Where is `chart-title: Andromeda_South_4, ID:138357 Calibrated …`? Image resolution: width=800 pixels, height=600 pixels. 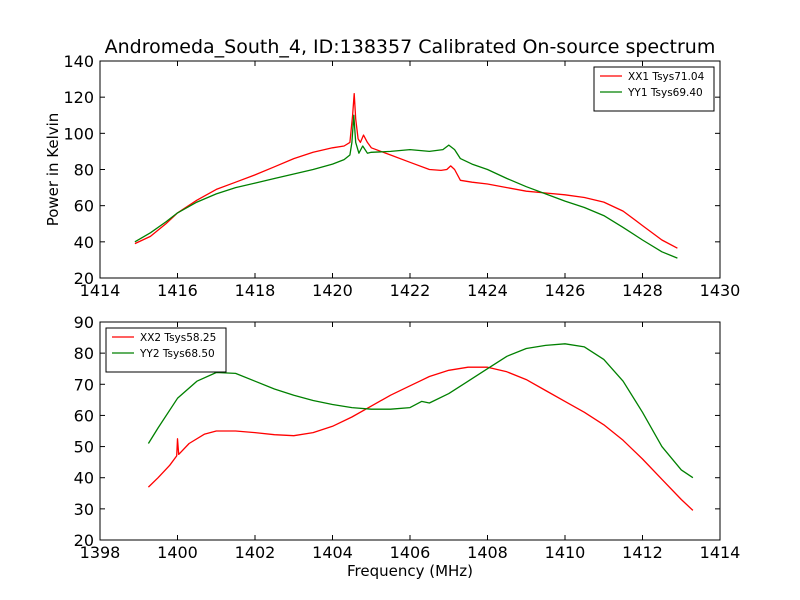 chart-title: Andromeda_South_4, ID:138357 Calibrated … is located at coordinates (410, 47).